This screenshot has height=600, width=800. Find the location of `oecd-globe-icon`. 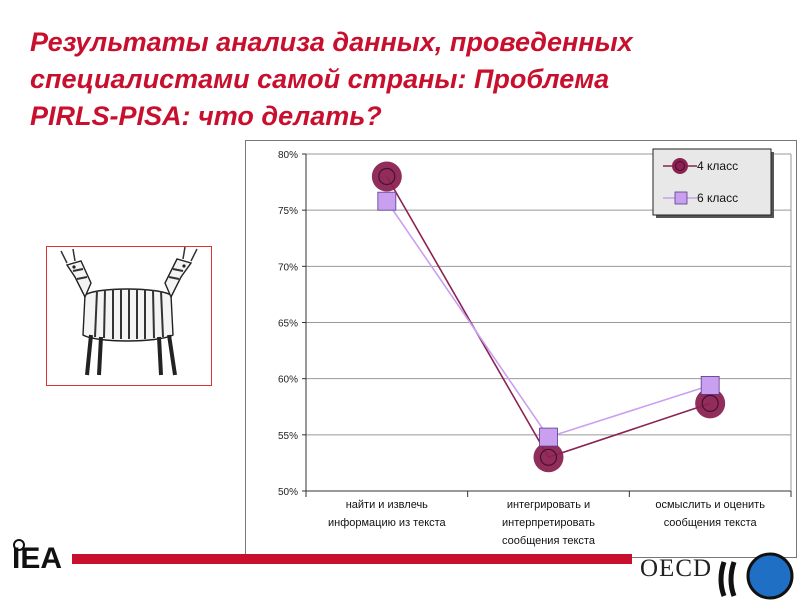

oecd-globe-icon is located at coordinates (756, 576).